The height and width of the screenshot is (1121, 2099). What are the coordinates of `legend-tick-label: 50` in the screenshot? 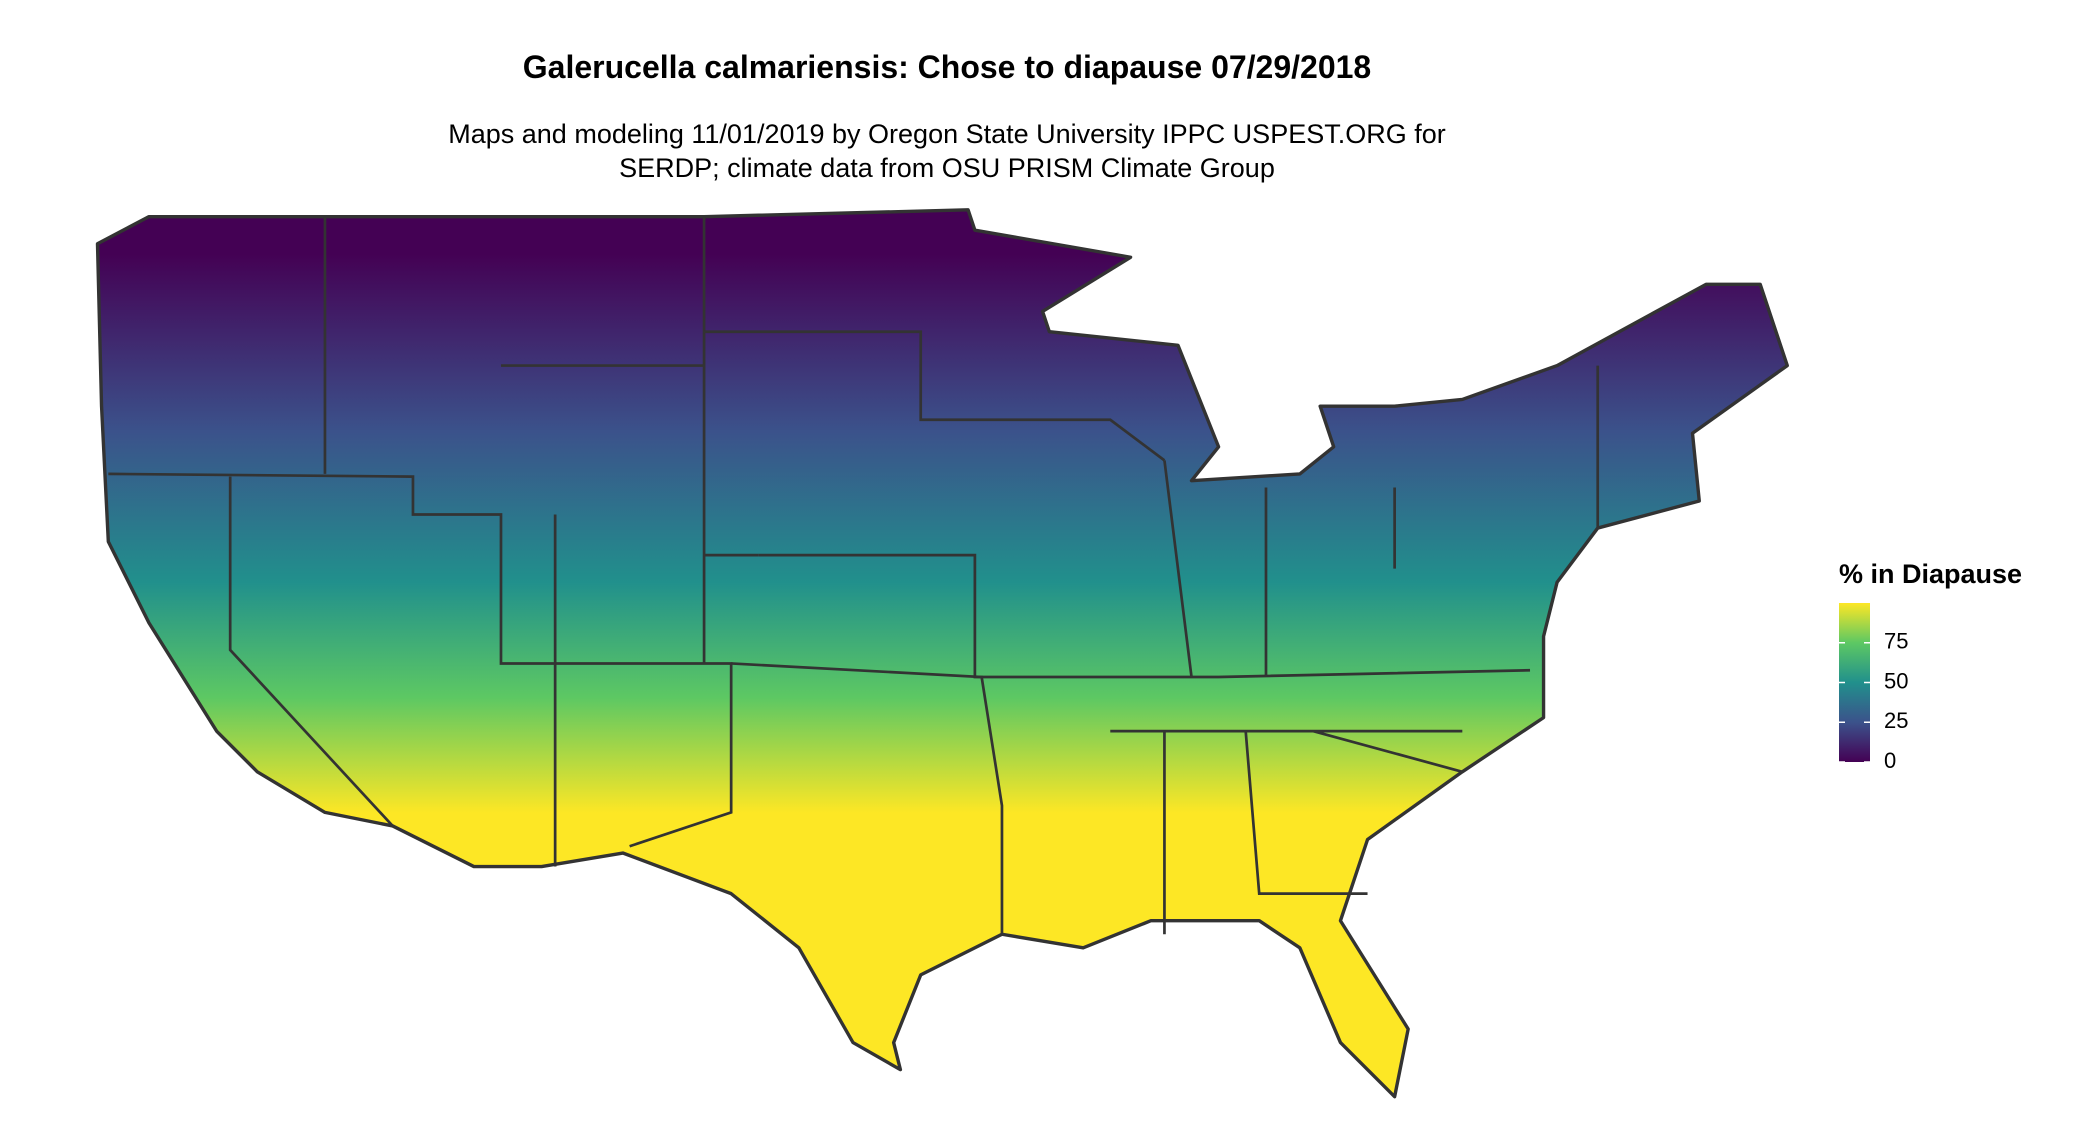 It's located at (1896, 680).